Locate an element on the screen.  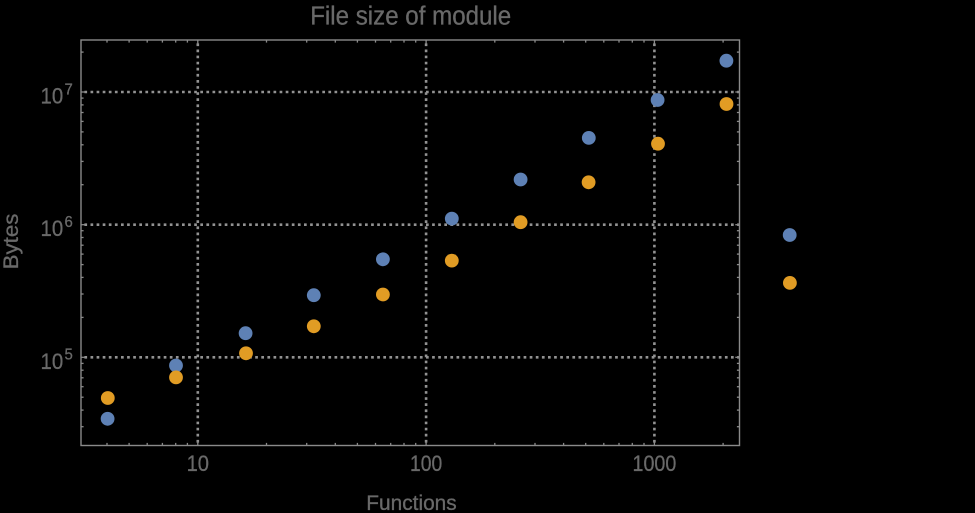
svg-text: 7 is located at coordinates (69, 89).